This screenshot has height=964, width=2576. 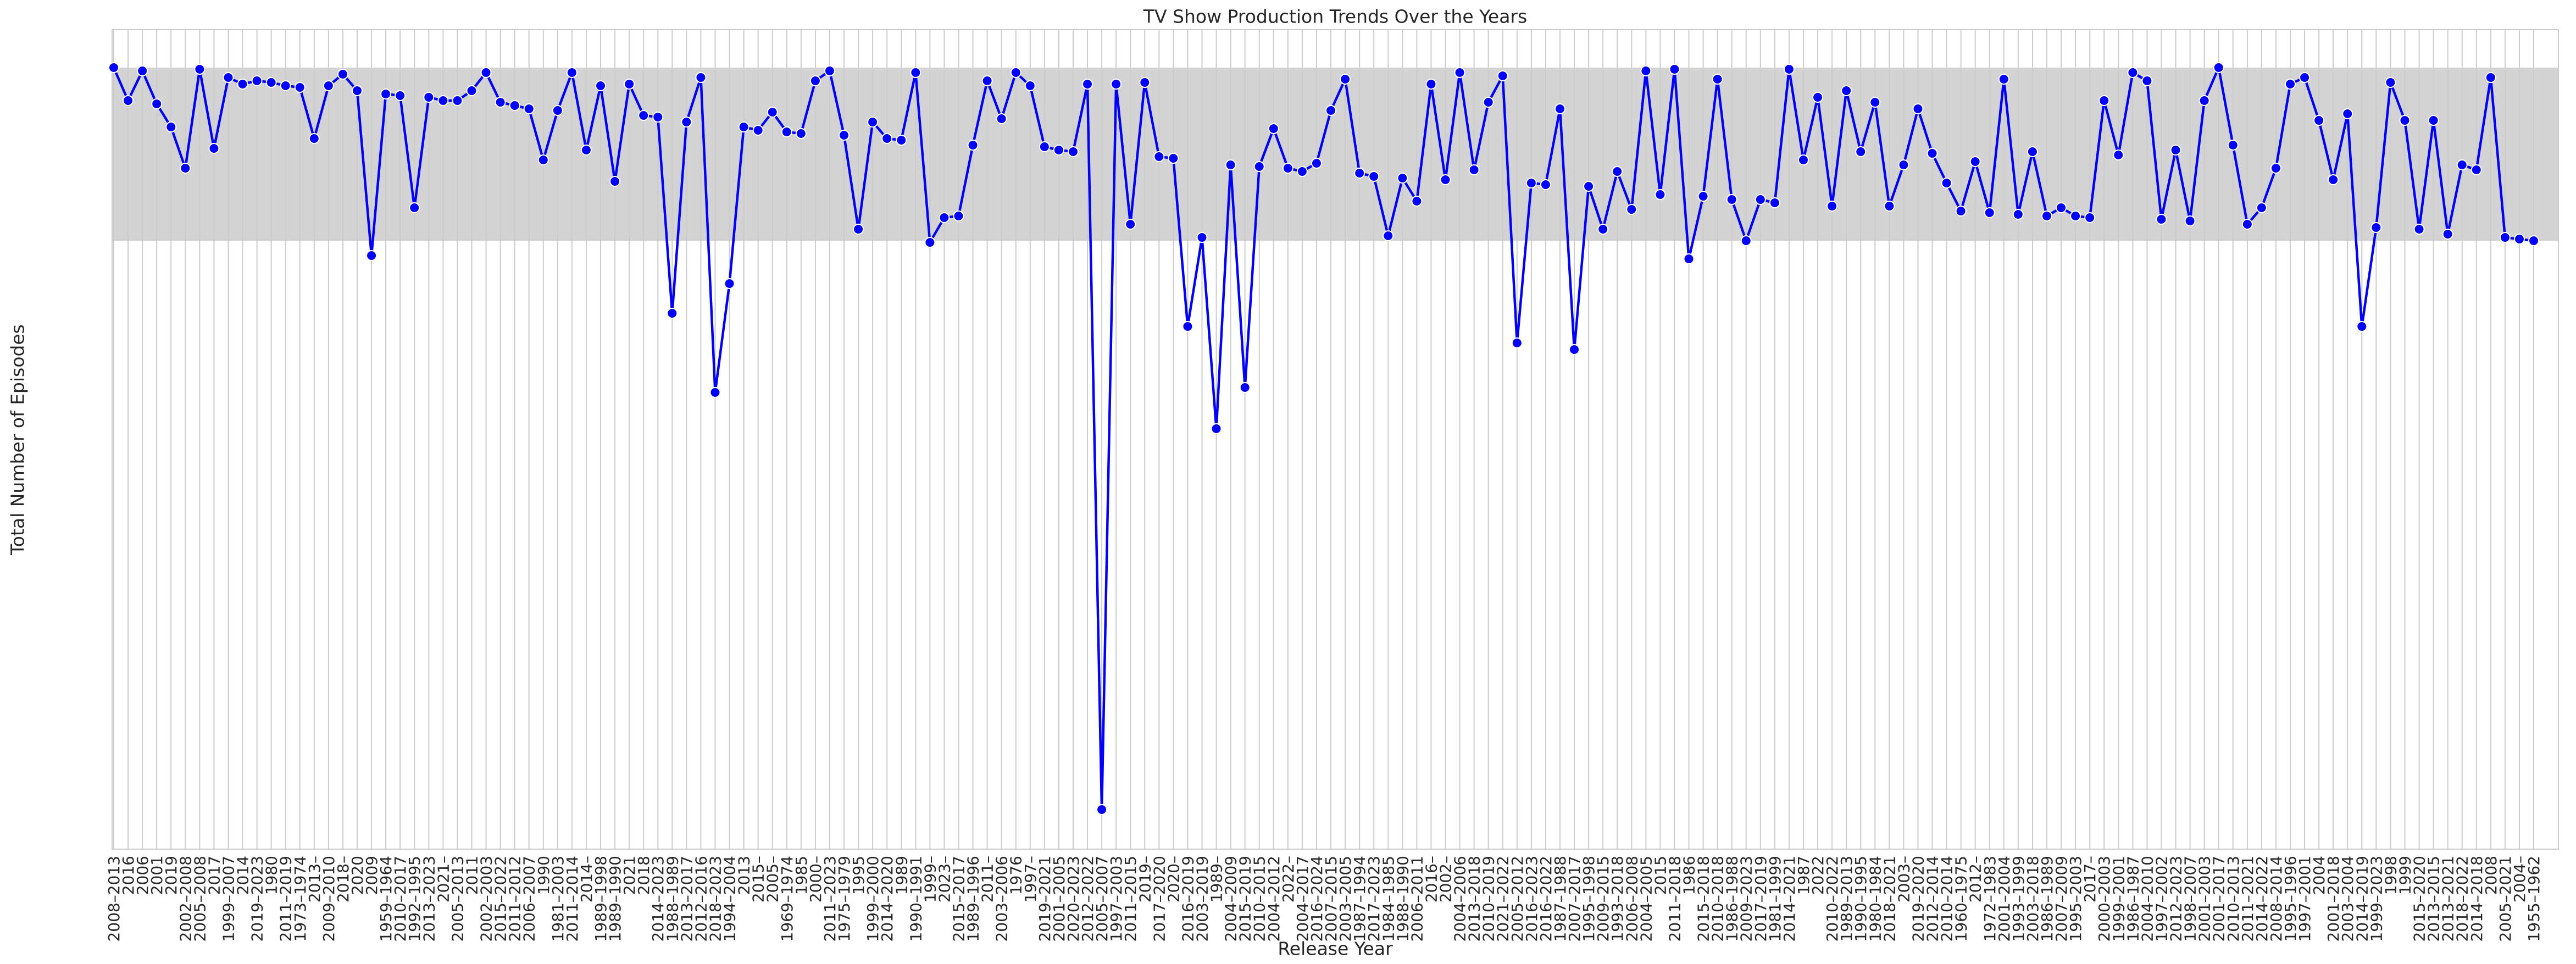 I want to click on x-tick-label: 1990, so click(x=544, y=876).